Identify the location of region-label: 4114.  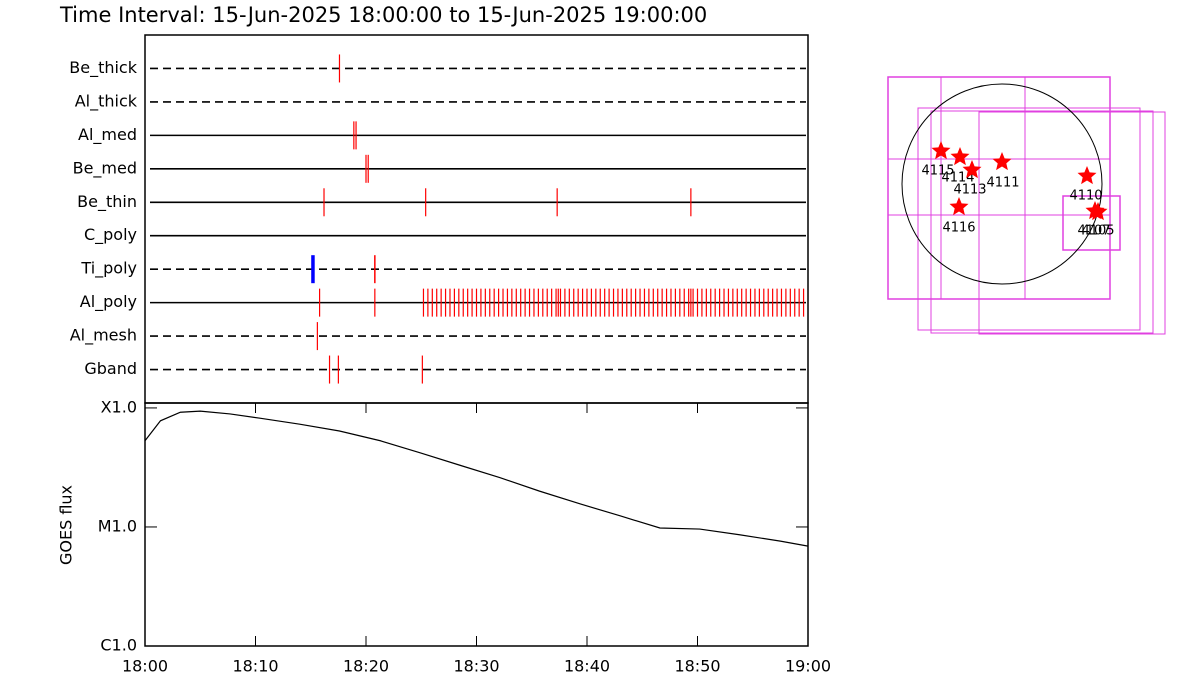
(957, 178).